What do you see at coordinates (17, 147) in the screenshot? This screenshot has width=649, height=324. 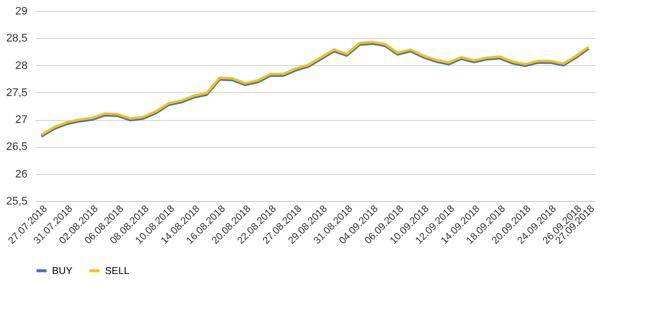 I see `y-tick-label: 26,5` at bounding box center [17, 147].